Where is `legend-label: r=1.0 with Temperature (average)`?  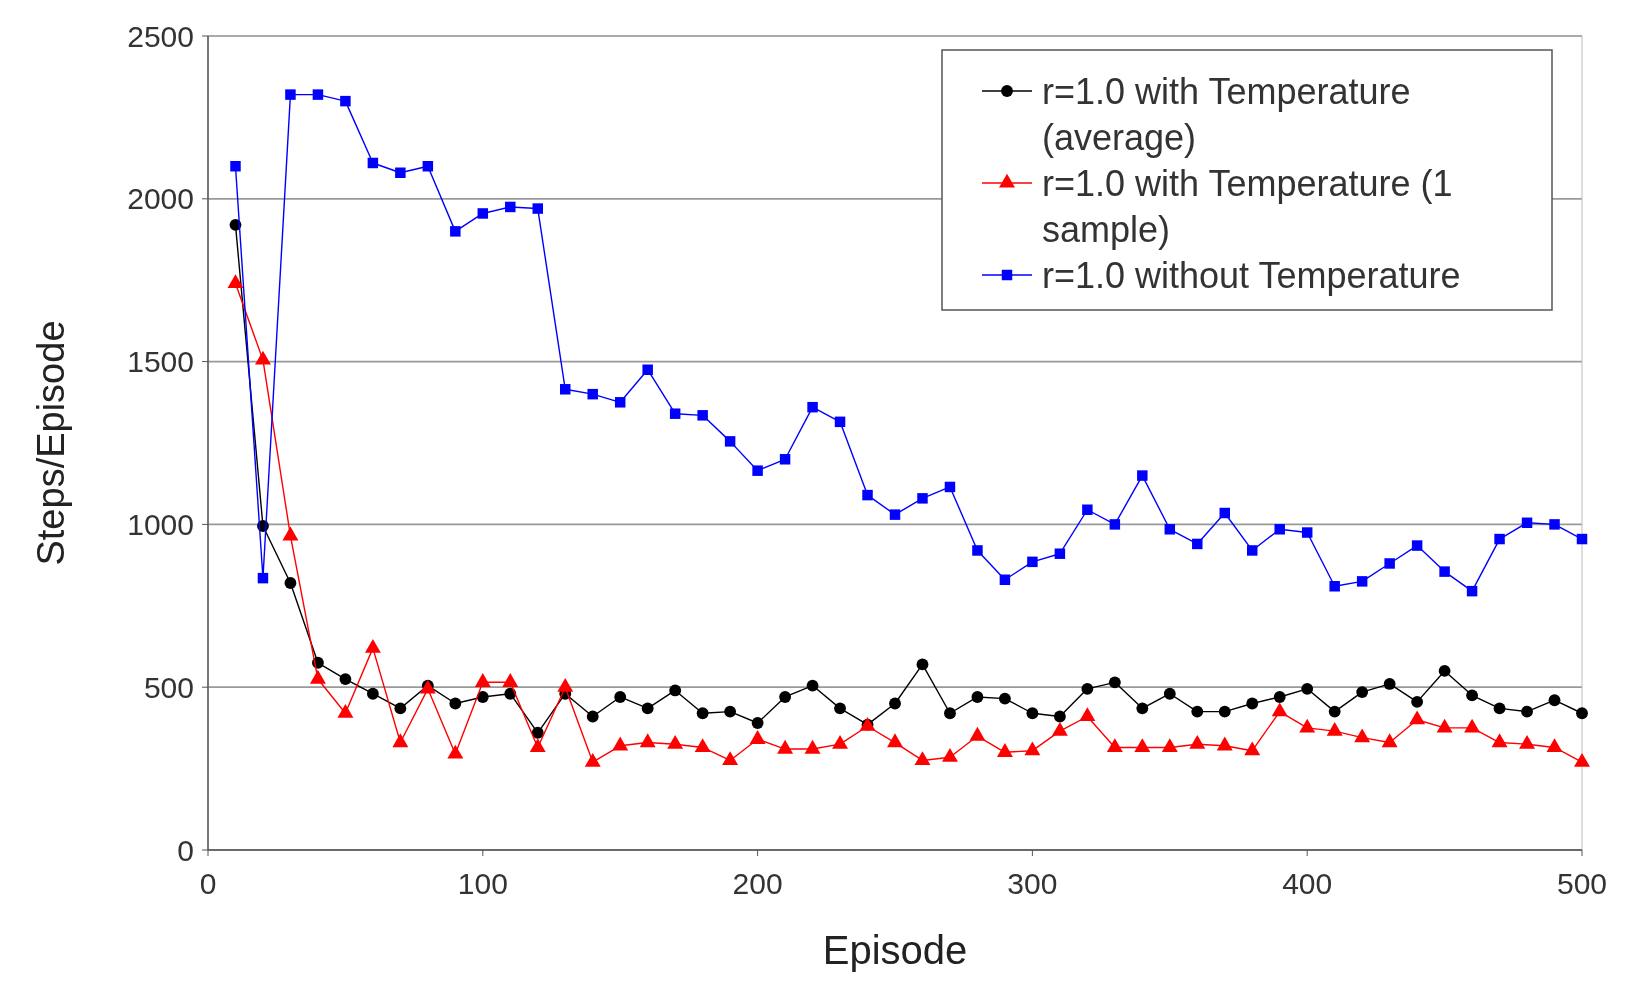 legend-label: r=1.0 with Temperature (average) is located at coordinates (1226, 114).